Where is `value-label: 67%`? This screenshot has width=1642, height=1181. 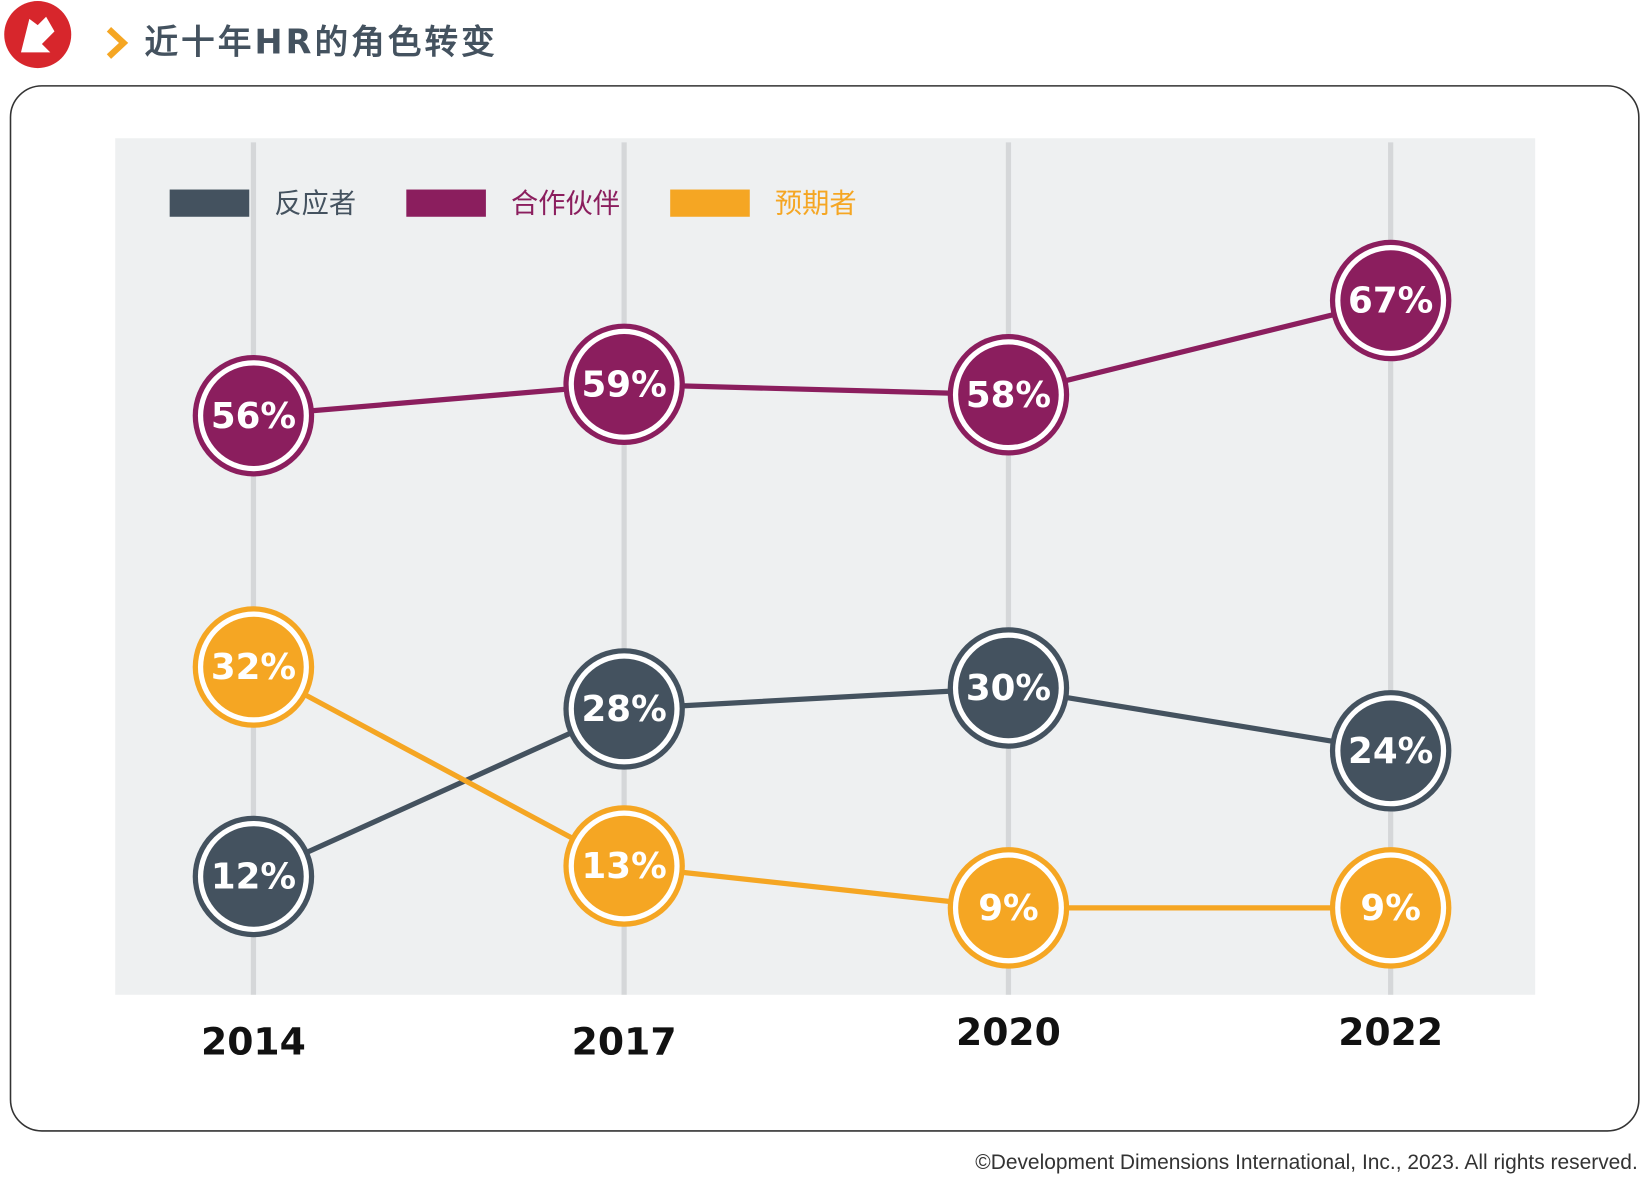 value-label: 67% is located at coordinates (1390, 301).